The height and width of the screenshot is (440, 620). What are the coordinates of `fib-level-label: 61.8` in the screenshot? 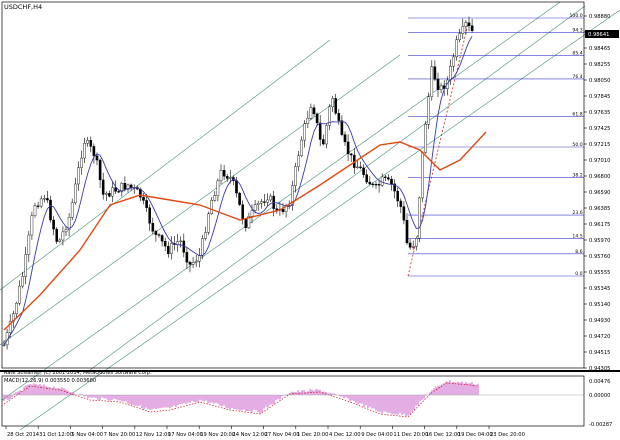 It's located at (577, 115).